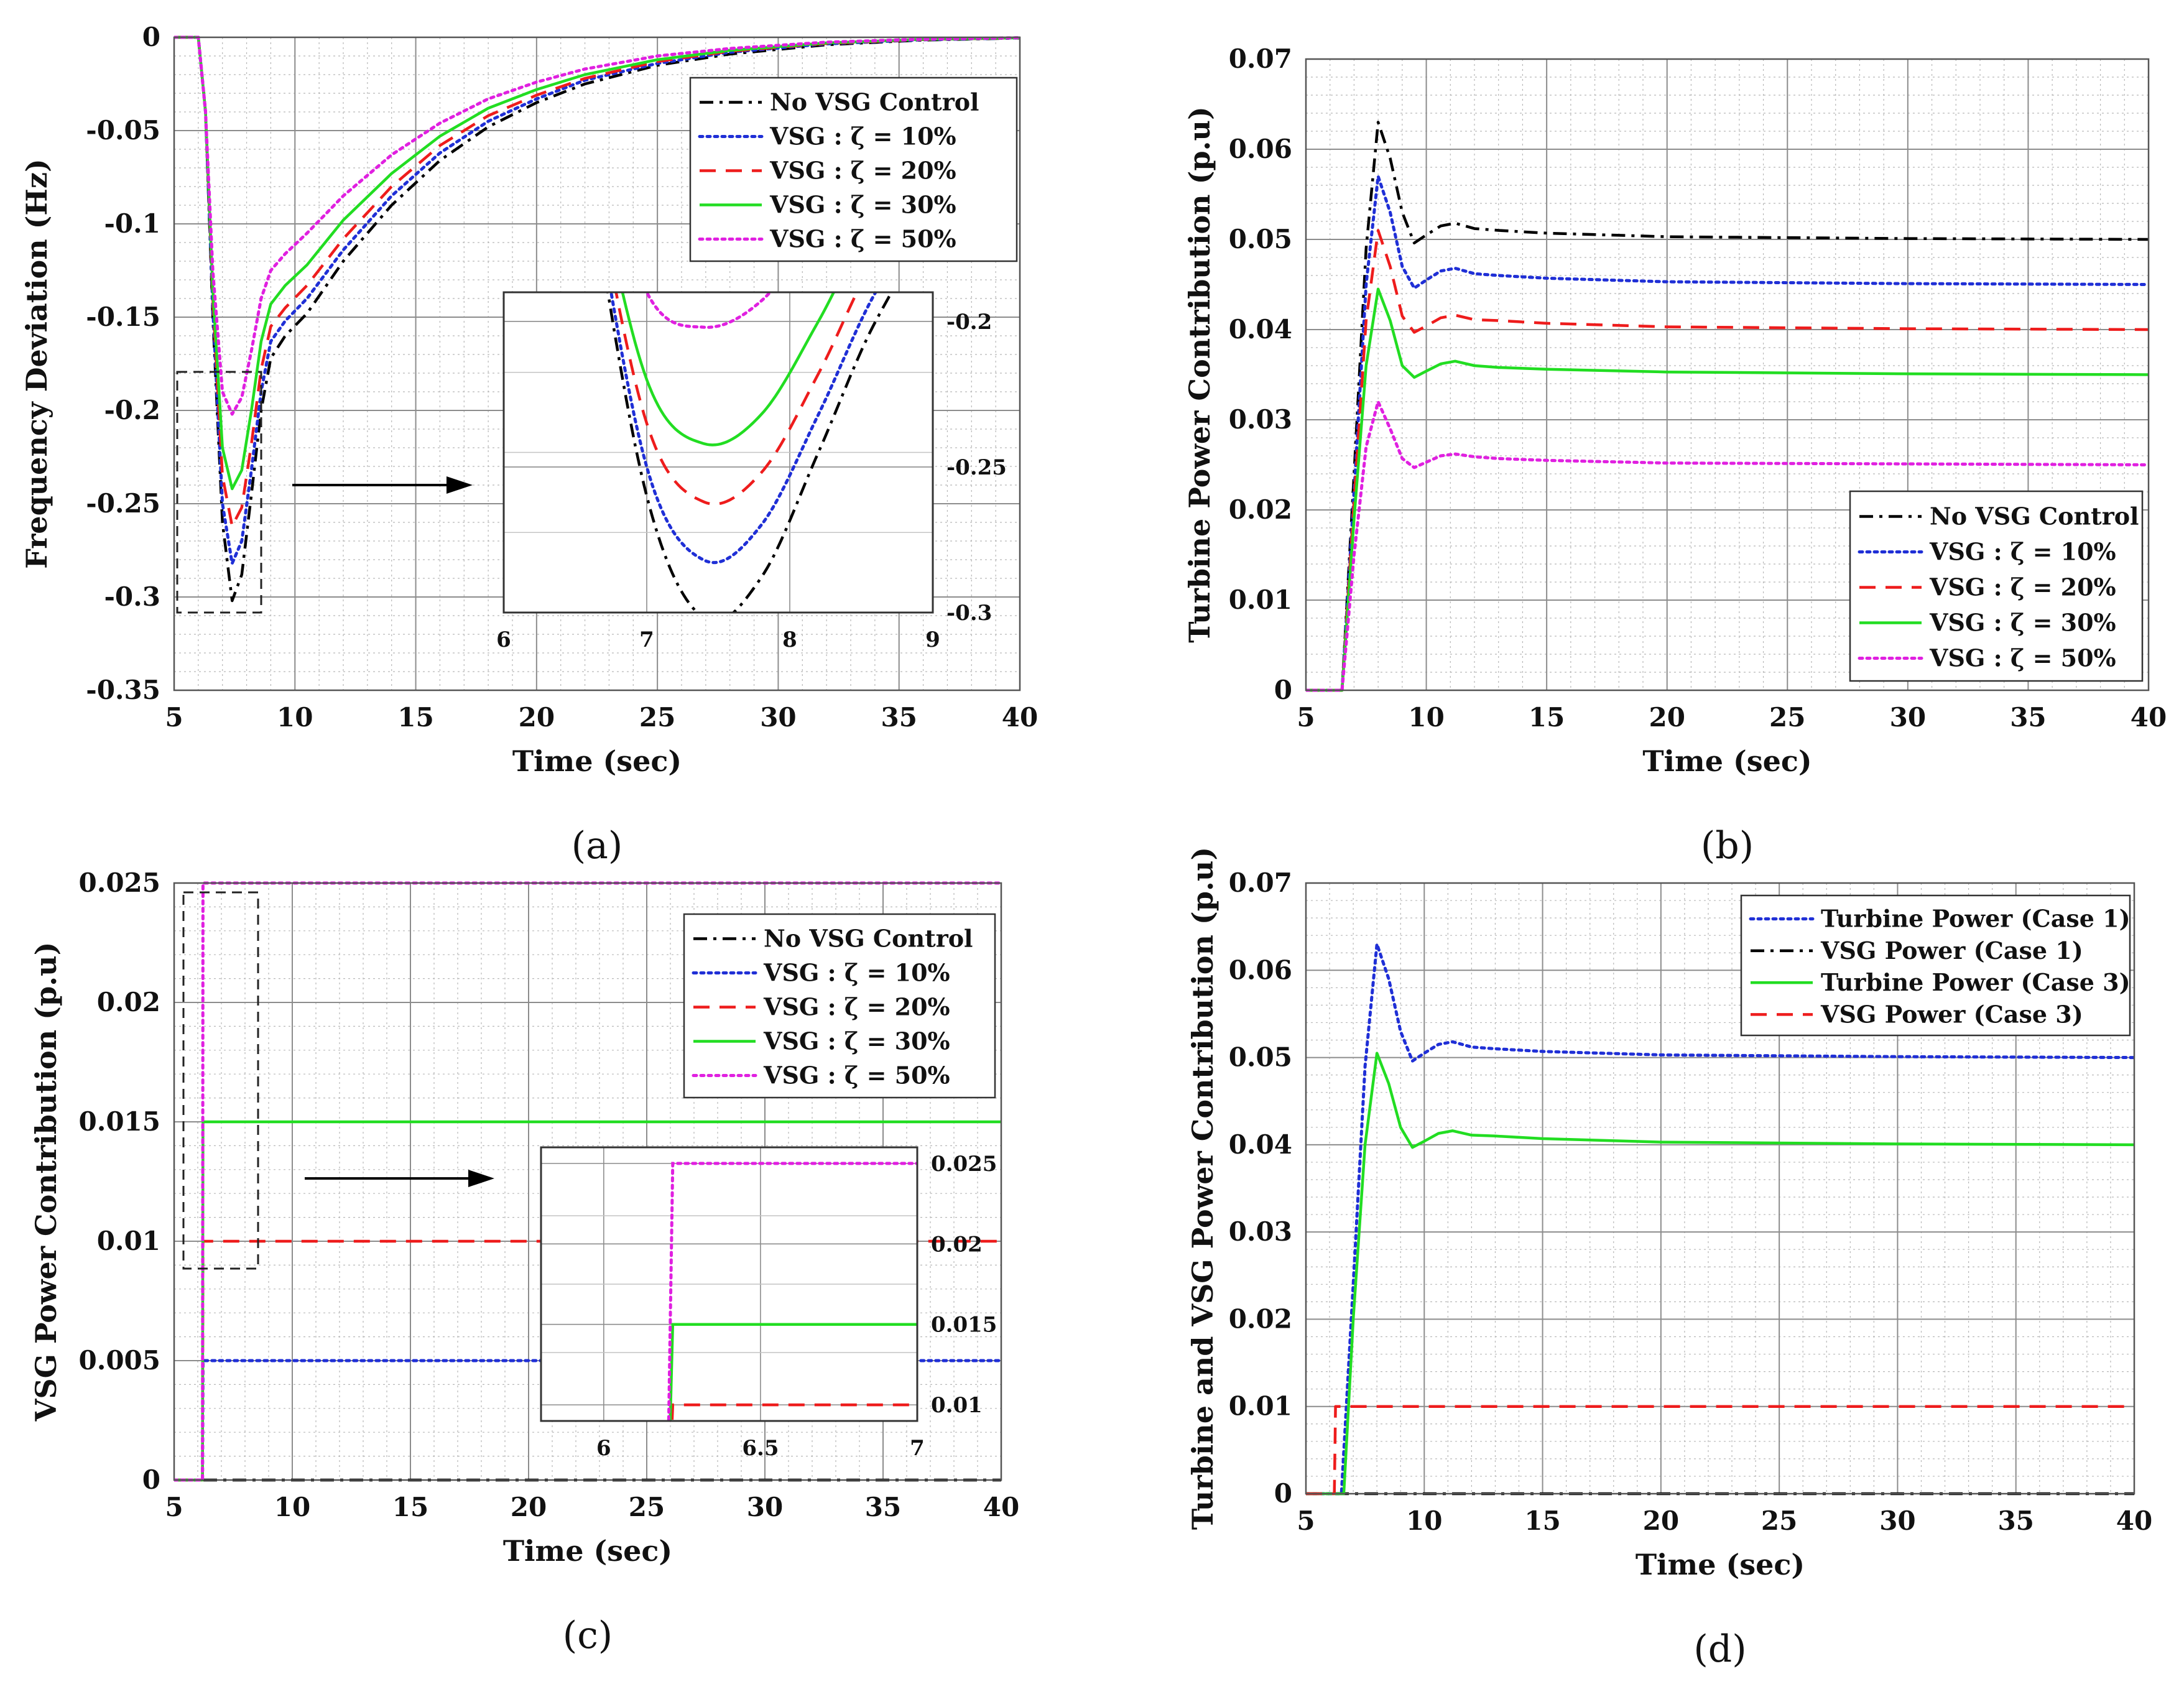 The width and height of the screenshot is (2184, 1684). I want to click on y-axis-label: Frequency Deviation (Hz), so click(37, 364).